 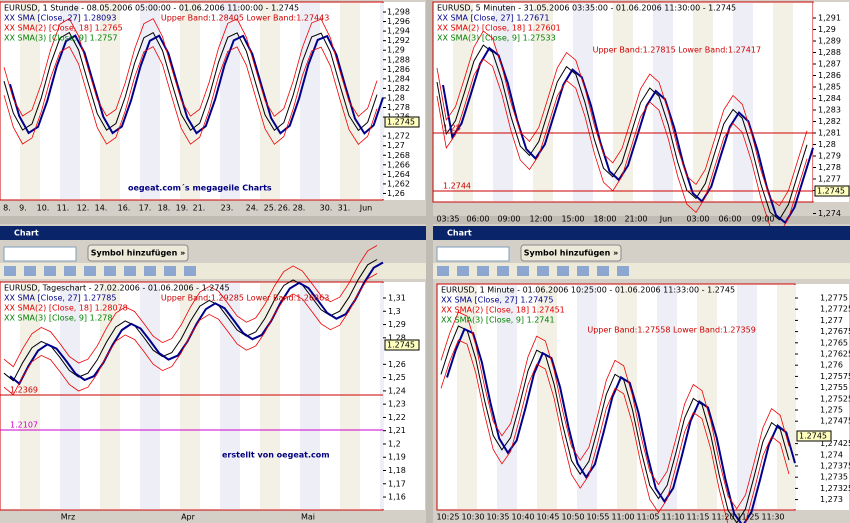 I want to click on x-tick-label: 26., so click(x=284, y=208).